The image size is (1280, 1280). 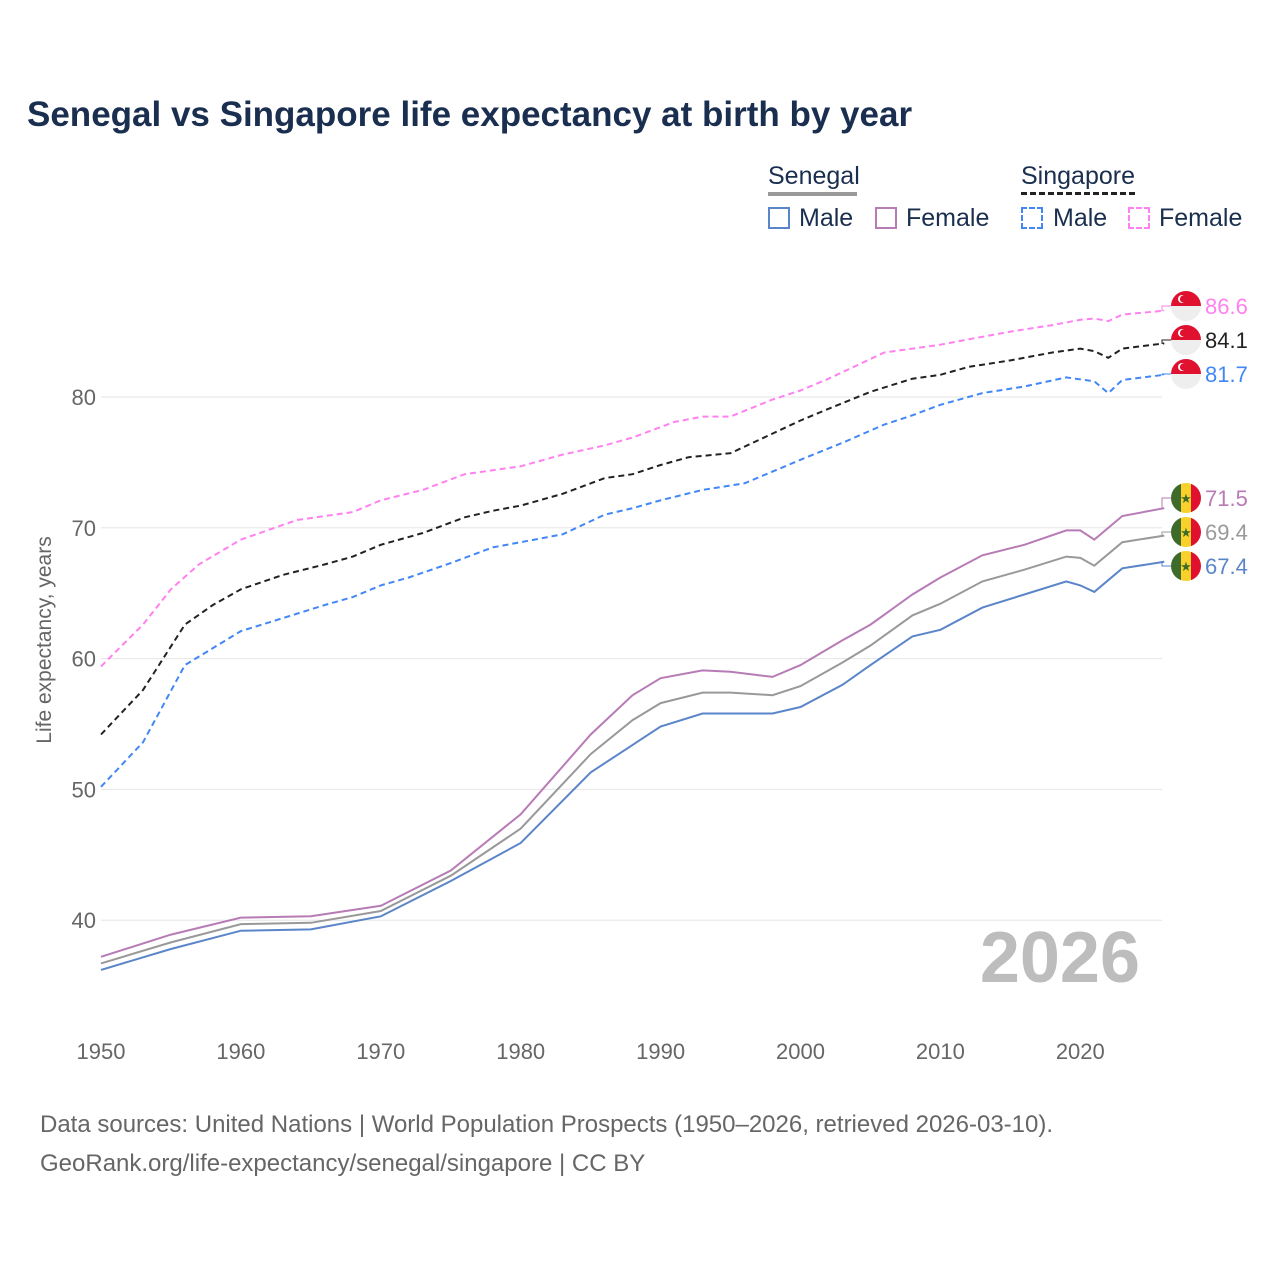 What do you see at coordinates (1078, 193) in the screenshot?
I see `legend-singapore-underline` at bounding box center [1078, 193].